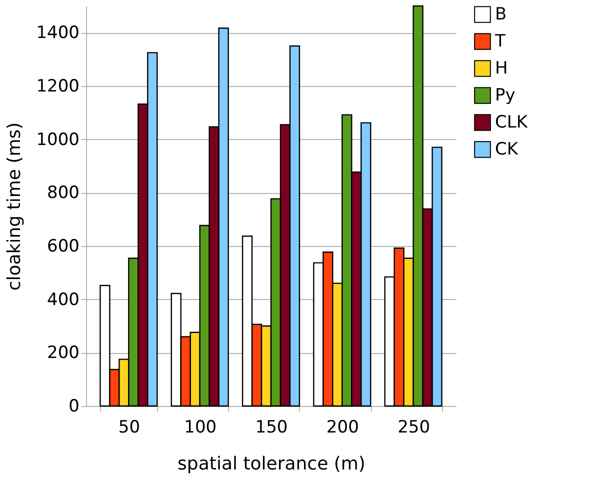  What do you see at coordinates (342, 428) in the screenshot?
I see `x-tick-label: 200` at bounding box center [342, 428].